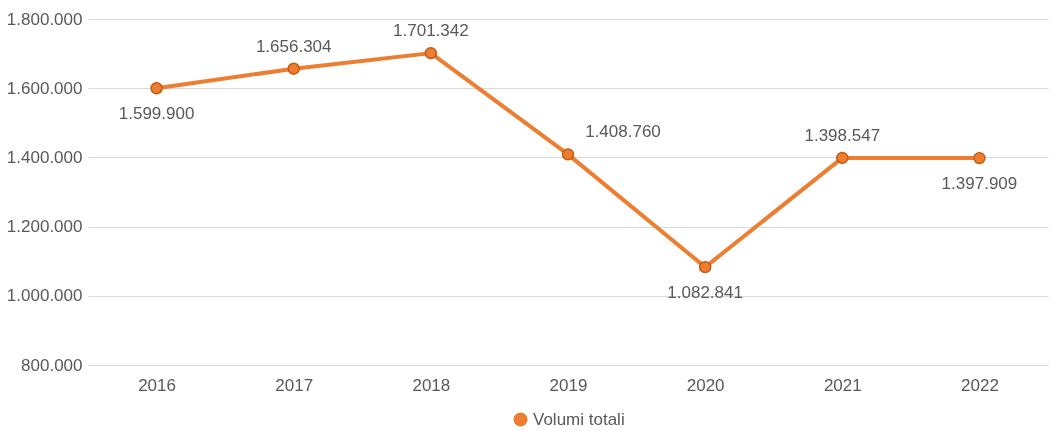 The width and height of the screenshot is (1052, 439). I want to click on y-tick-label: 1.600.000, so click(44, 88).